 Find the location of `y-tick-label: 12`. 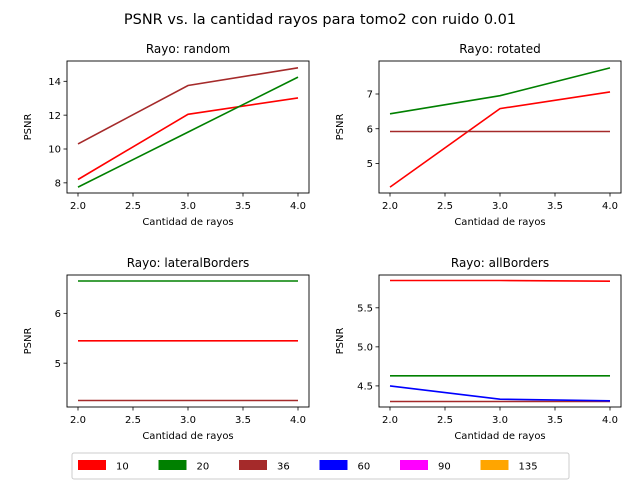

y-tick-label: 12 is located at coordinates (54, 116).